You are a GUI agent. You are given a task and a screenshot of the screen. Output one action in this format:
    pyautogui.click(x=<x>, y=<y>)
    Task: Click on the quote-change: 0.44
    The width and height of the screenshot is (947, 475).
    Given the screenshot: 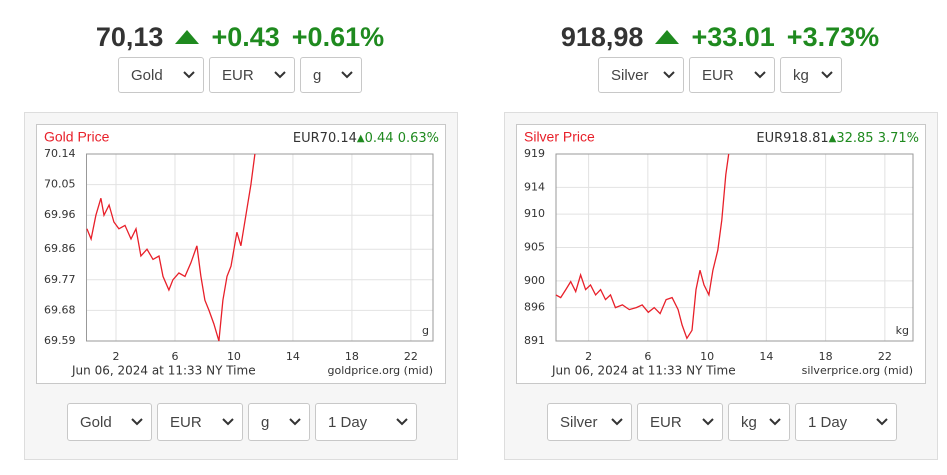 What is the action you would take?
    pyautogui.click(x=379, y=138)
    